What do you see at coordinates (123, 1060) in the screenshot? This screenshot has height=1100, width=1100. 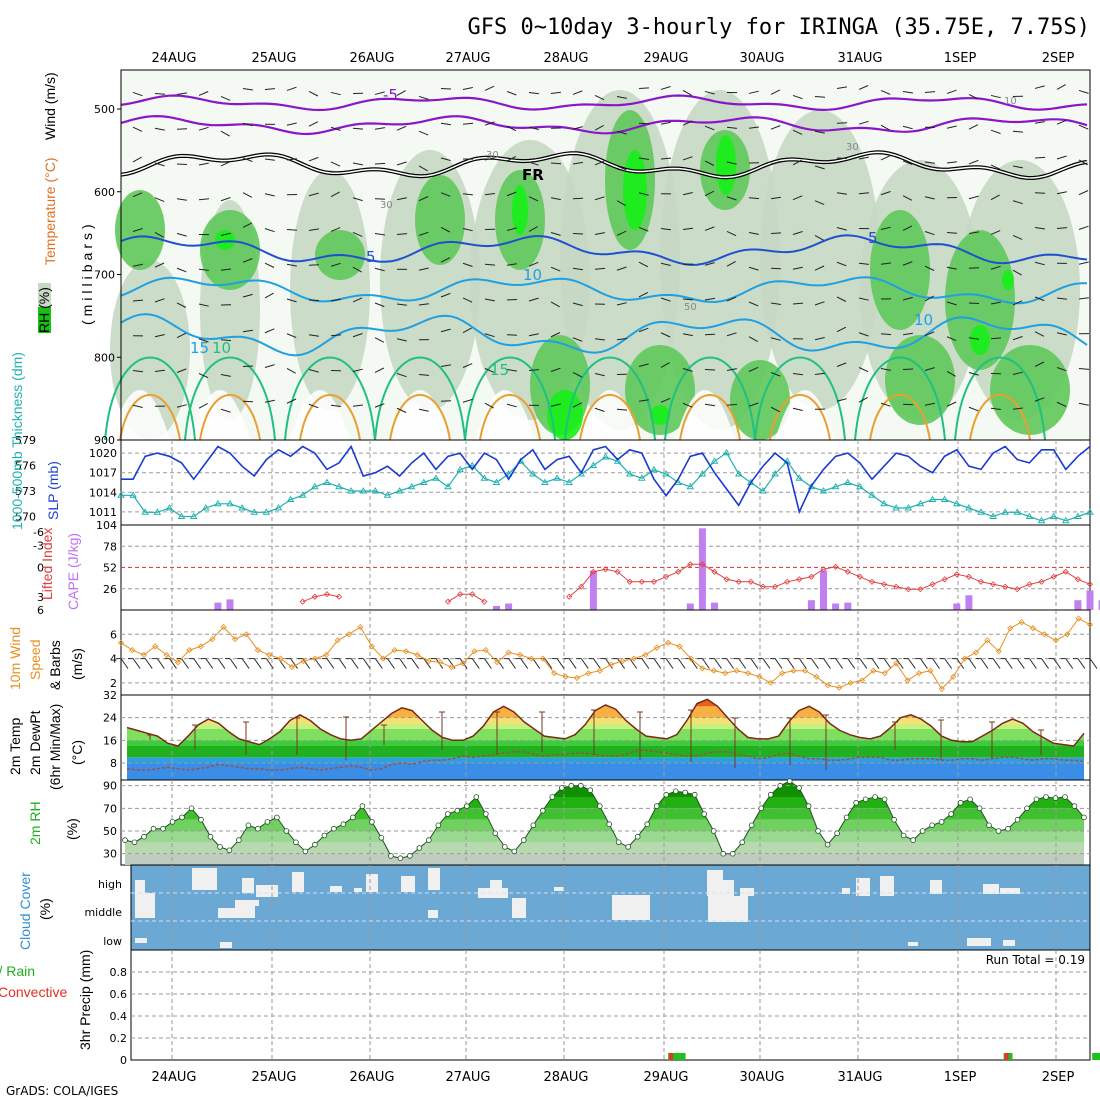 I see `precip-tick: 0` at bounding box center [123, 1060].